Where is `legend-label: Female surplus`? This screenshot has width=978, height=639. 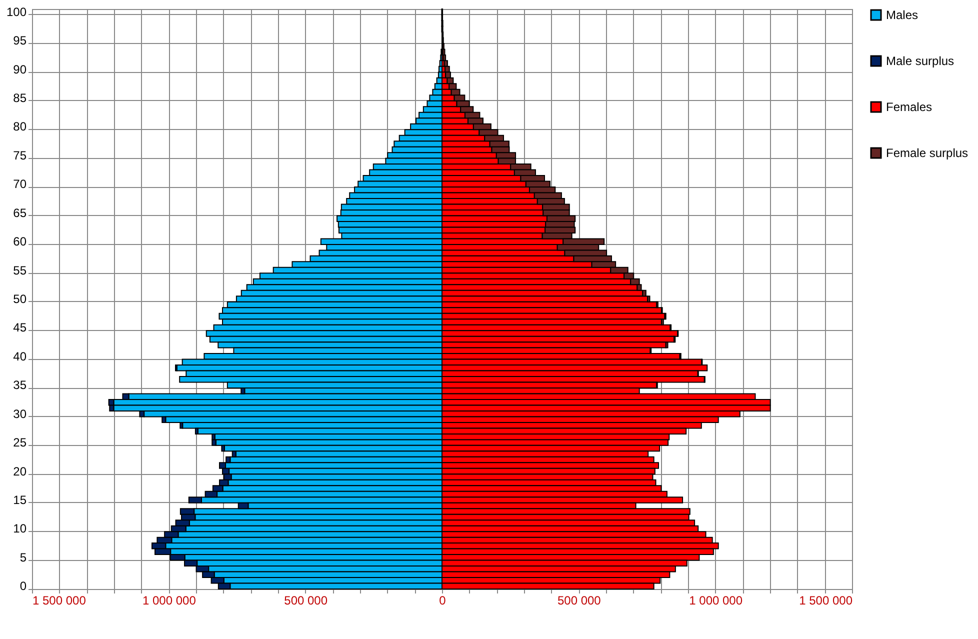
legend-label: Female surplus is located at coordinates (927, 153).